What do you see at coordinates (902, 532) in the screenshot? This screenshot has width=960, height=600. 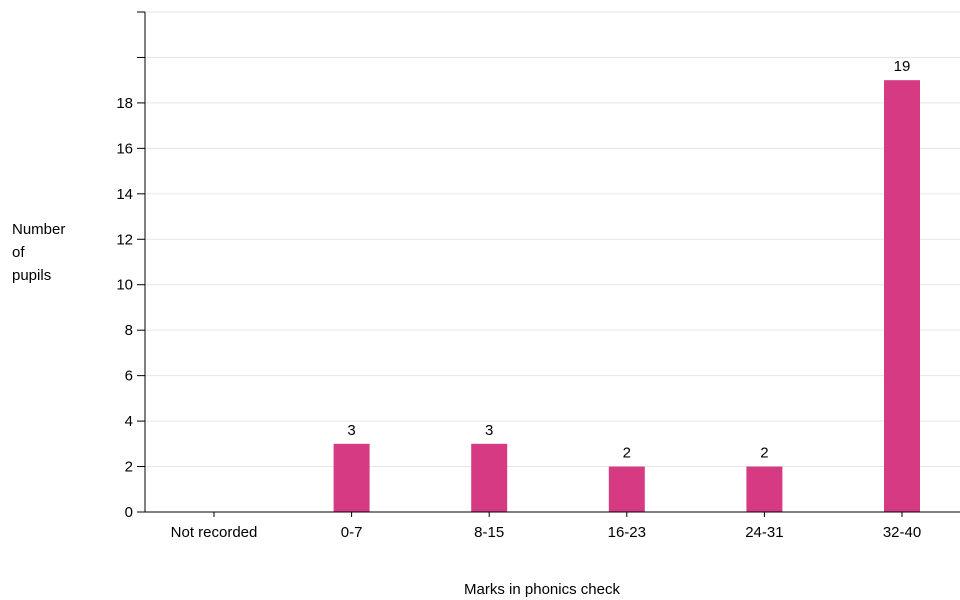 I see `x-tick-label: 32-40` at bounding box center [902, 532].